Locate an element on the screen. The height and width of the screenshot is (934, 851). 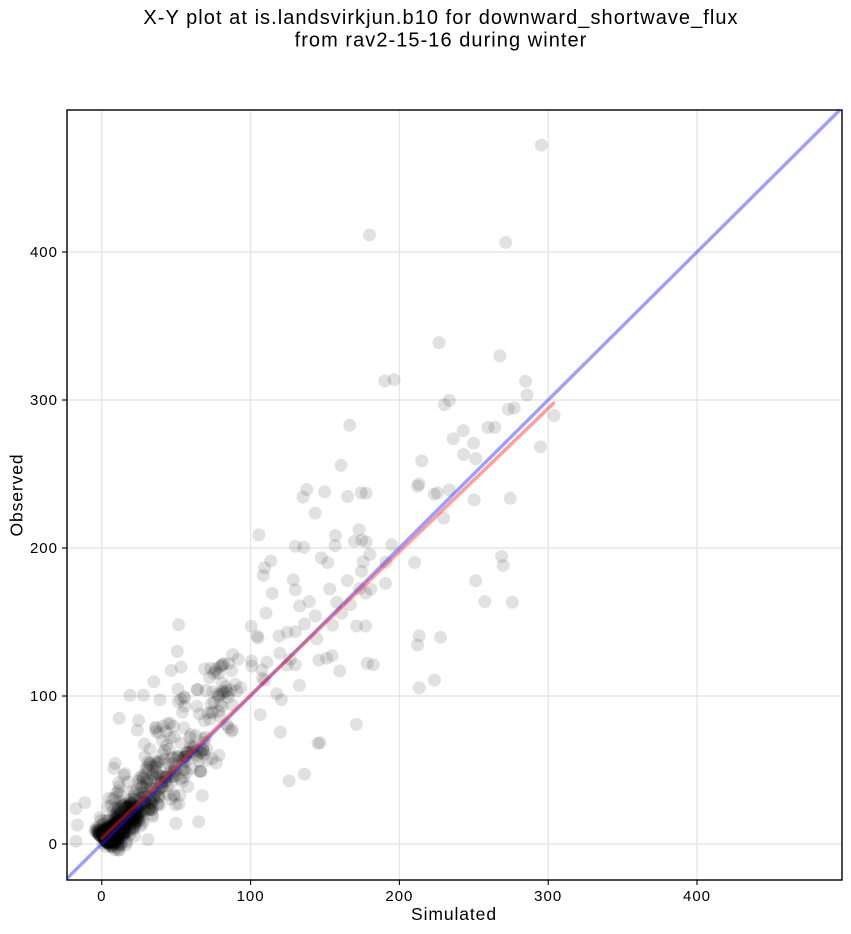
svg-text: from rav2-15-16 during winter is located at coordinates (441, 40).